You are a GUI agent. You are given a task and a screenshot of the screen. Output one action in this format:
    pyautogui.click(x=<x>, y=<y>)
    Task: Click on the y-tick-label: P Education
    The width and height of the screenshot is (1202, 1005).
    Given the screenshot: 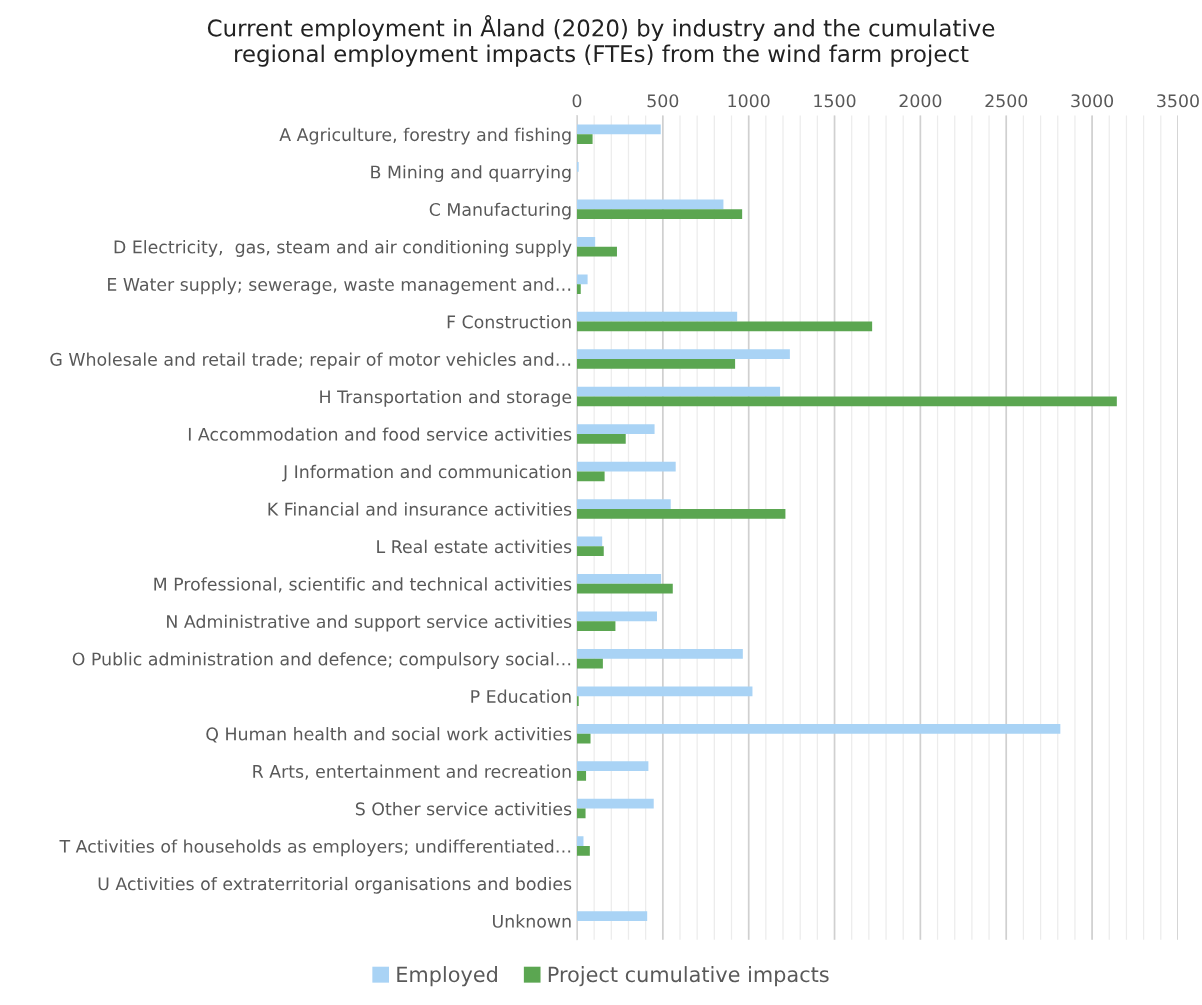 What is the action you would take?
    pyautogui.click(x=521, y=696)
    